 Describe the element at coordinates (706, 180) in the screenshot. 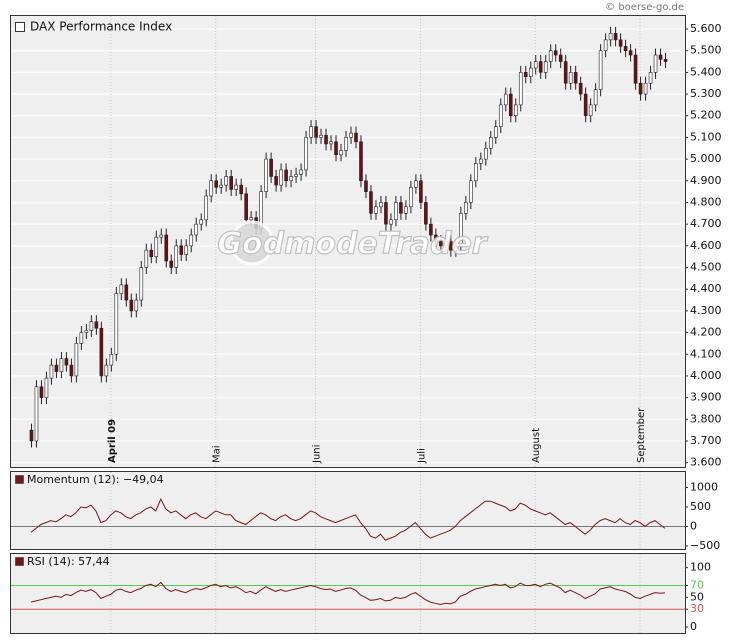

I see `y-tick-label: 4.900` at that location.